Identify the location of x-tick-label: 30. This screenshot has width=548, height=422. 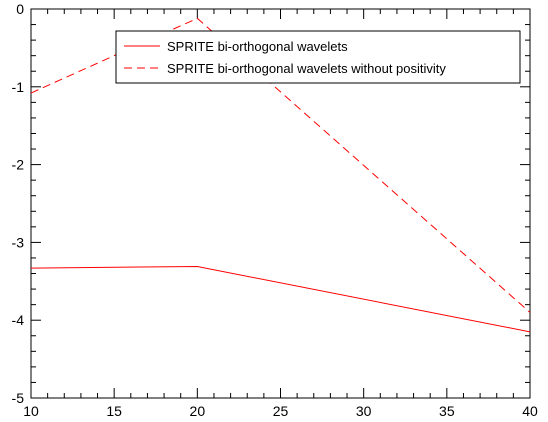
(364, 411).